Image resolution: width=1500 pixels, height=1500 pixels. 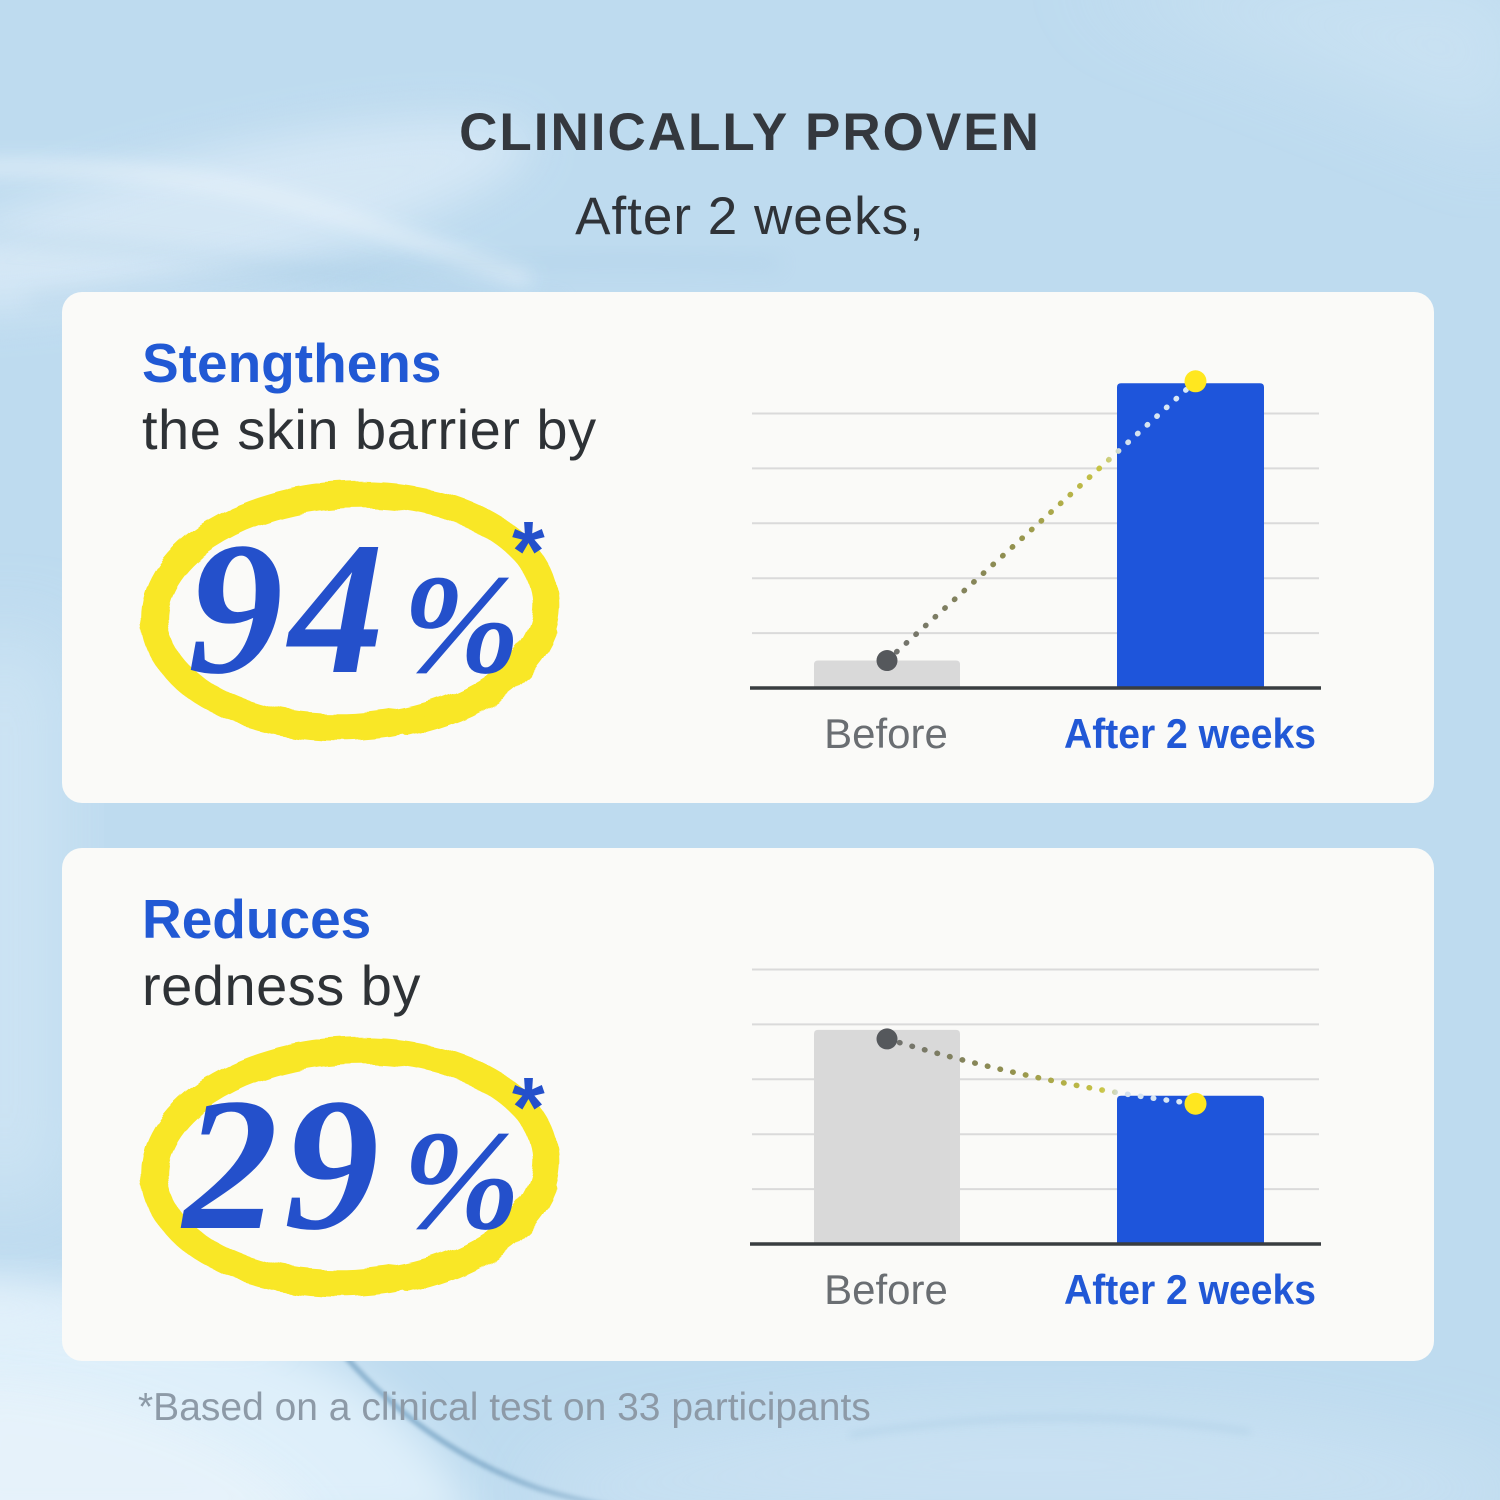 What do you see at coordinates (282, 1165) in the screenshot?
I see `stat-value: 29` at bounding box center [282, 1165].